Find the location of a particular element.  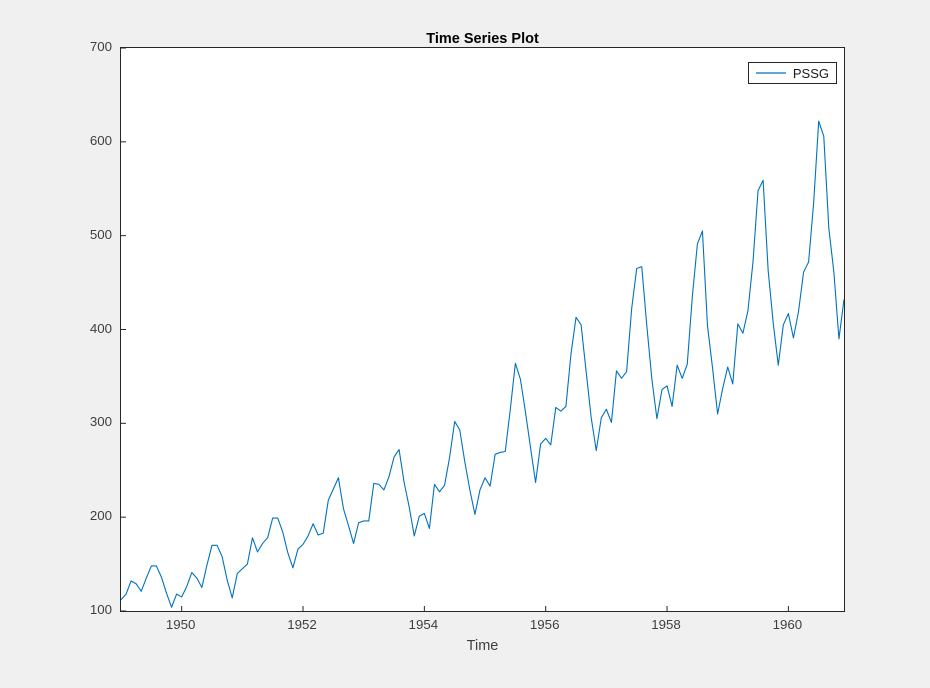

x-tick-label: 1952 is located at coordinates (302, 624).